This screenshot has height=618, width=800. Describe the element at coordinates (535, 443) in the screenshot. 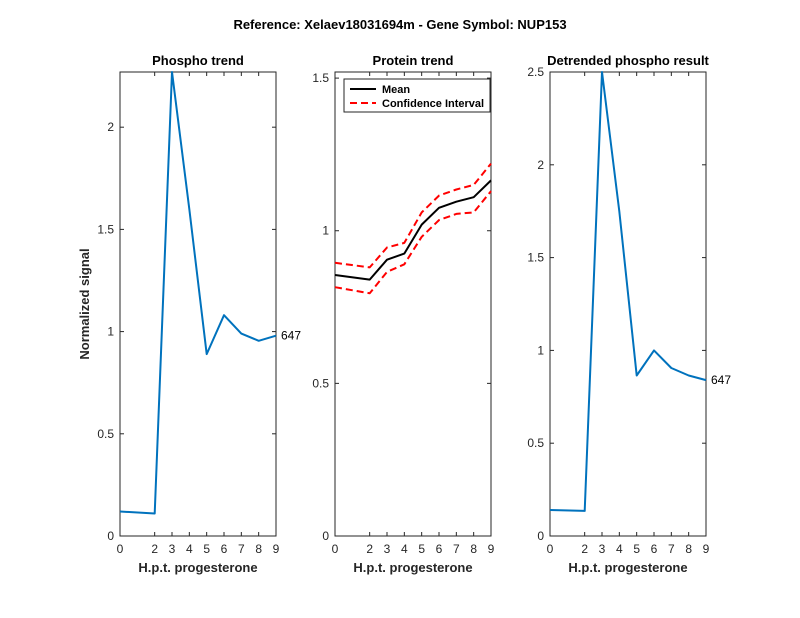

I see `panel-3-ytick-label: 0.5` at that location.